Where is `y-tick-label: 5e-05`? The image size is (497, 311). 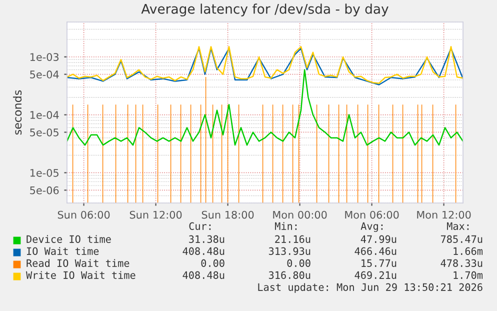 y-tick-label: 5e-05 is located at coordinates (44, 132).